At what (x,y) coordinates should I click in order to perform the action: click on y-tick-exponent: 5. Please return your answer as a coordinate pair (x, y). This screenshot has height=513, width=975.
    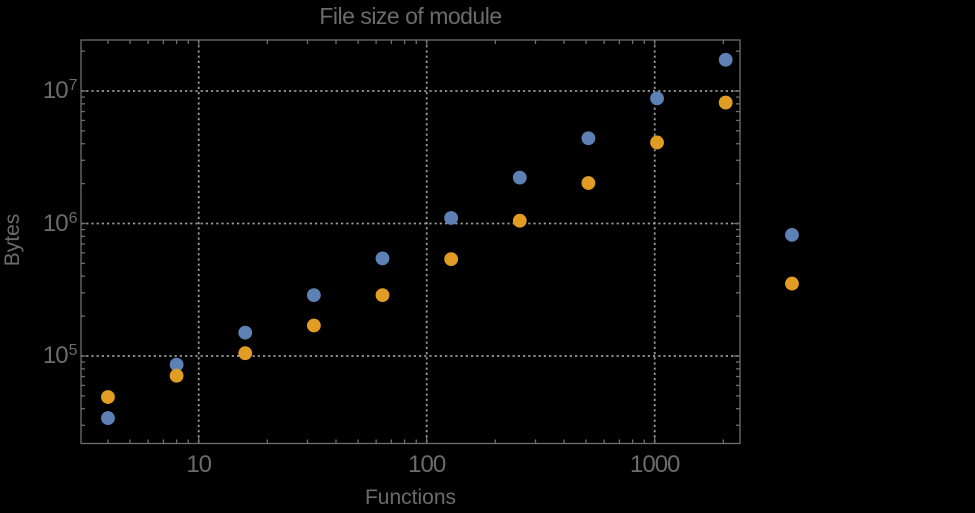
    Looking at the image, I should click on (73, 350).